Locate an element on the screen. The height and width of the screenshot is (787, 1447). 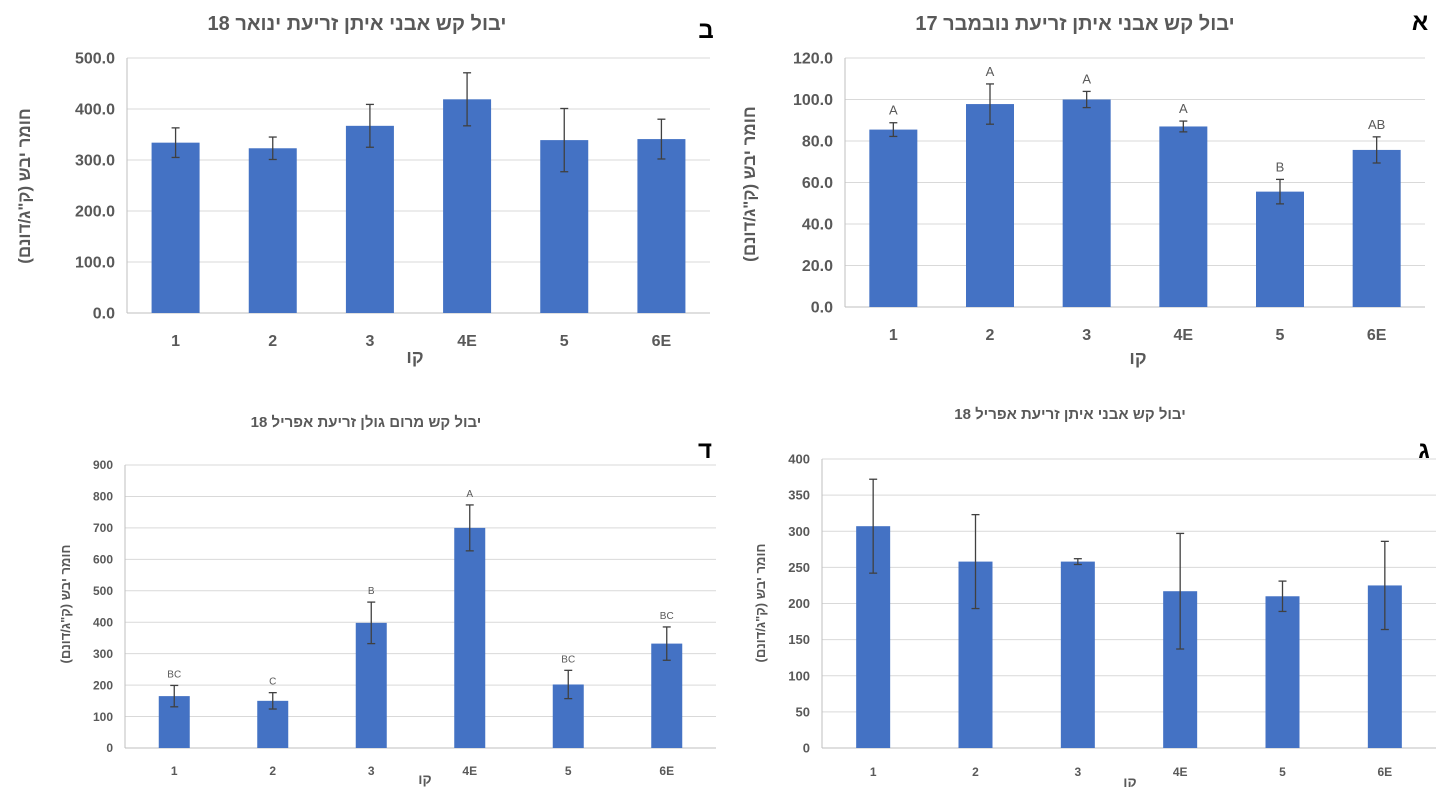
chart-title: יבול קש אבני איתן זריעת נובמבר 17 is located at coordinates (1074, 24).